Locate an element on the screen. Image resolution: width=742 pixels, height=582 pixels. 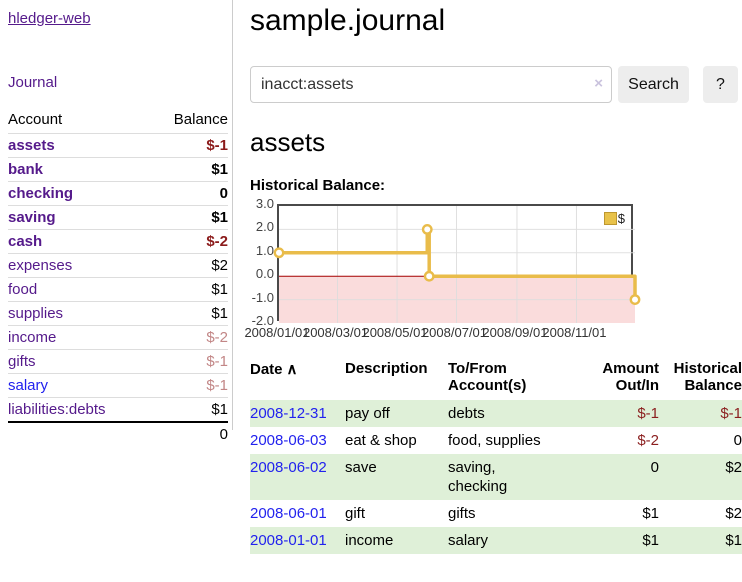
accounts-header-balance: Balance is located at coordinates (188, 120).